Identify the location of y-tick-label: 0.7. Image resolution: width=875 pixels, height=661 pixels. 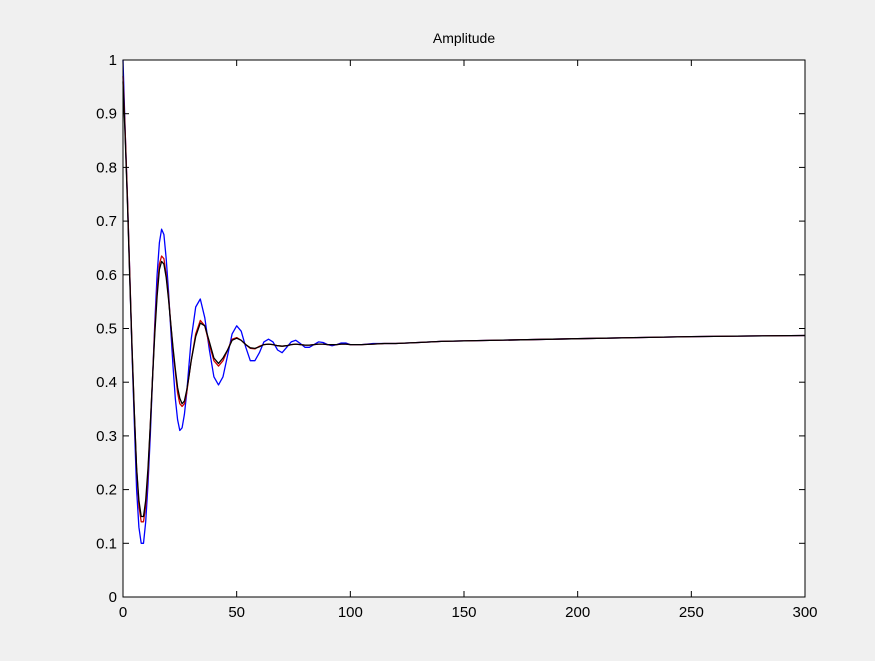
(106, 221).